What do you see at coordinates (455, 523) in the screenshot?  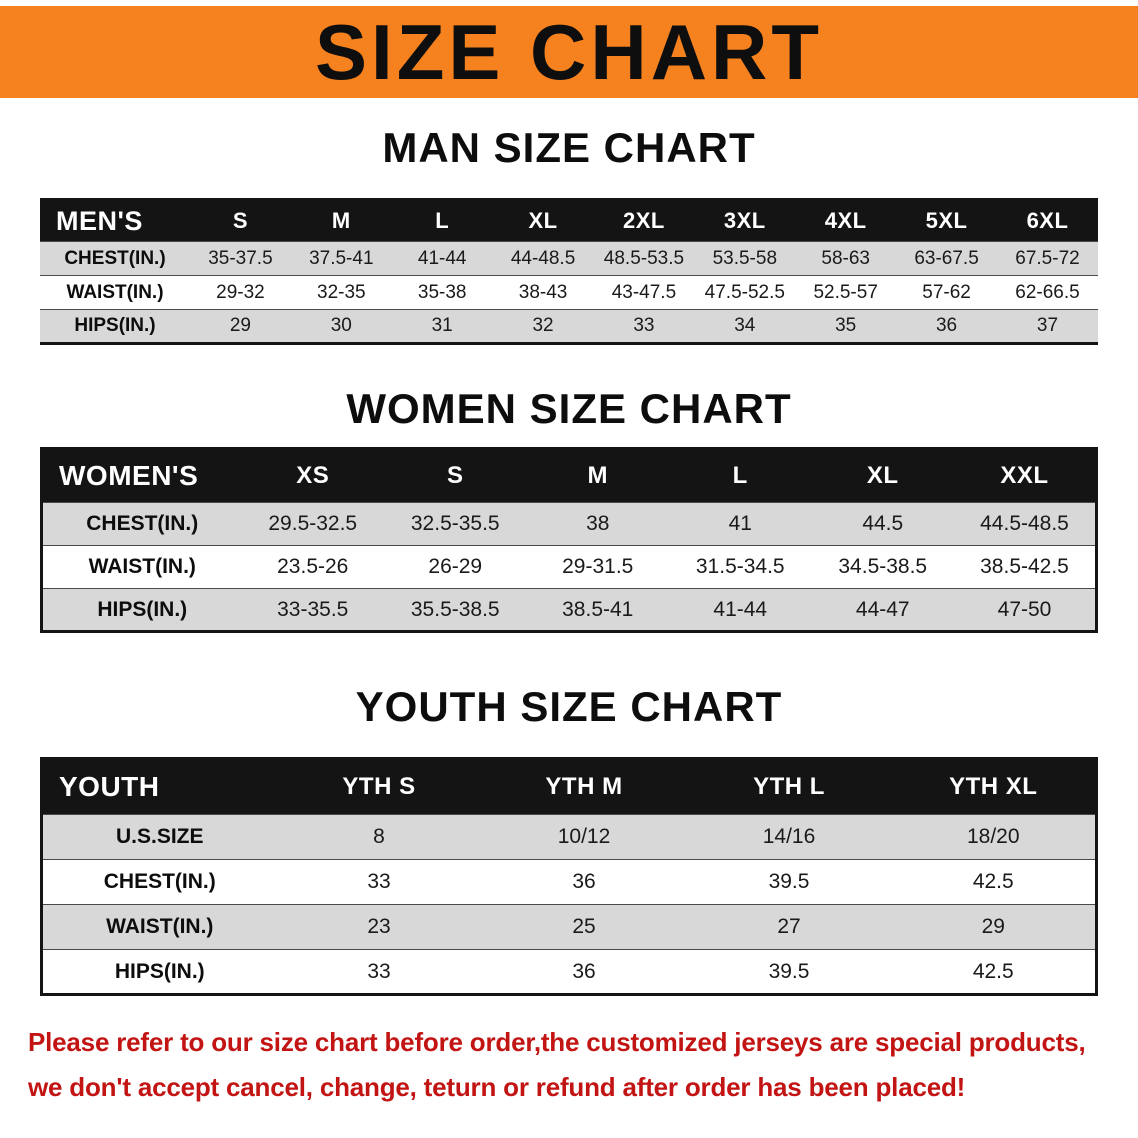 I see `measurement-value: 32.5-35.5` at bounding box center [455, 523].